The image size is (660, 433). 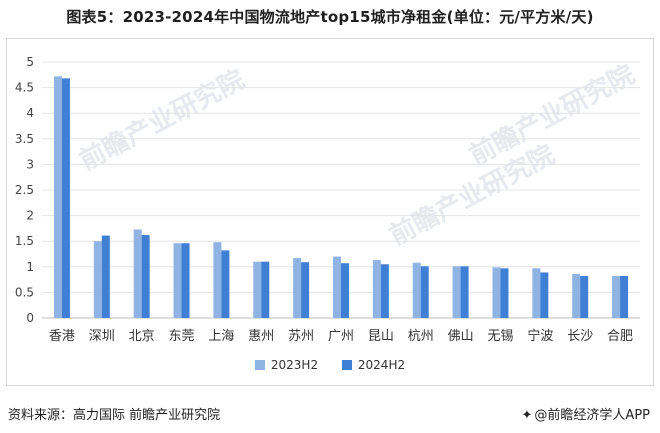 What do you see at coordinates (620, 336) in the screenshot?
I see `x-tick-label: 合肥` at bounding box center [620, 336].